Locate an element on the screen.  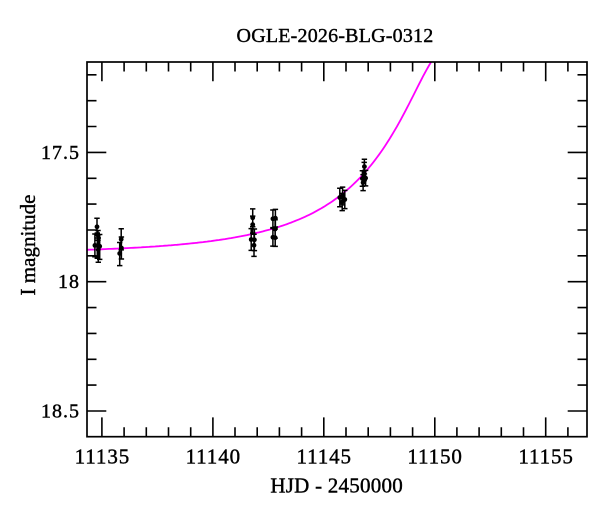
svg-text: 18.5 is located at coordinates (60, 412).